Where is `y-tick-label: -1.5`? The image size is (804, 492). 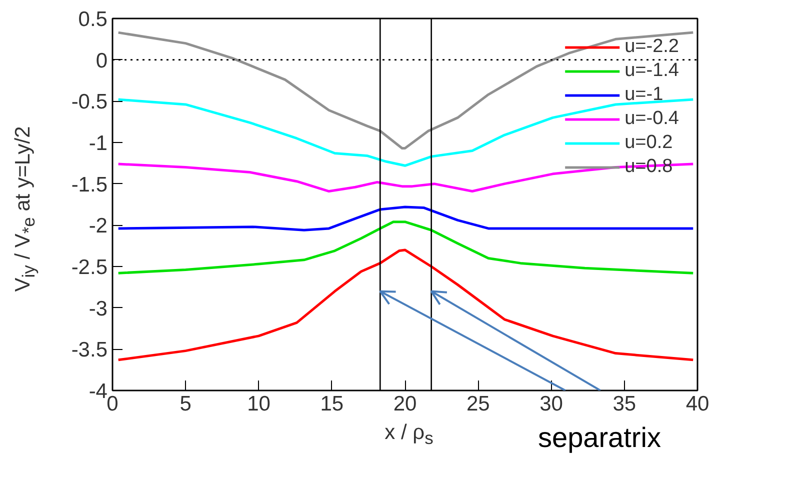 y-tick-label: -1.5 is located at coordinates (89, 184).